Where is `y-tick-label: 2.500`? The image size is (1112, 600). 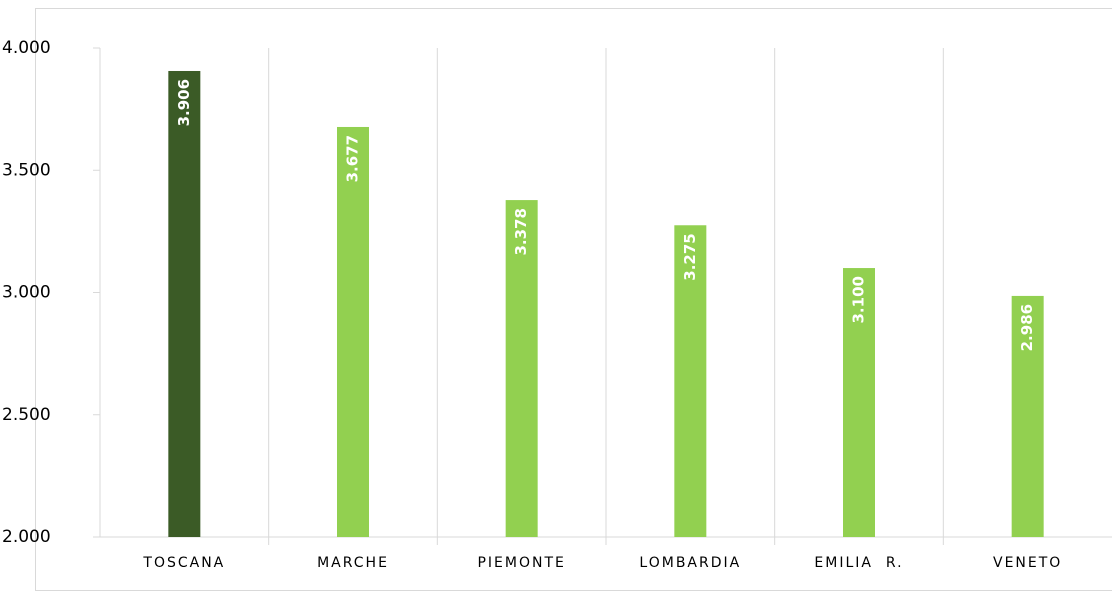
y-tick-label: 2.500 is located at coordinates (26, 415).